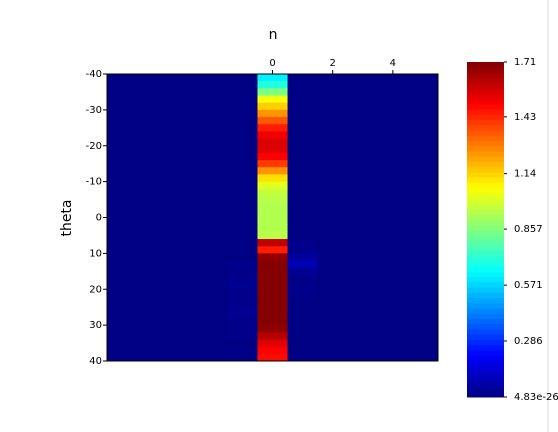 This screenshot has height=432, width=558. I want to click on y-tick-label: 10, so click(95, 253).